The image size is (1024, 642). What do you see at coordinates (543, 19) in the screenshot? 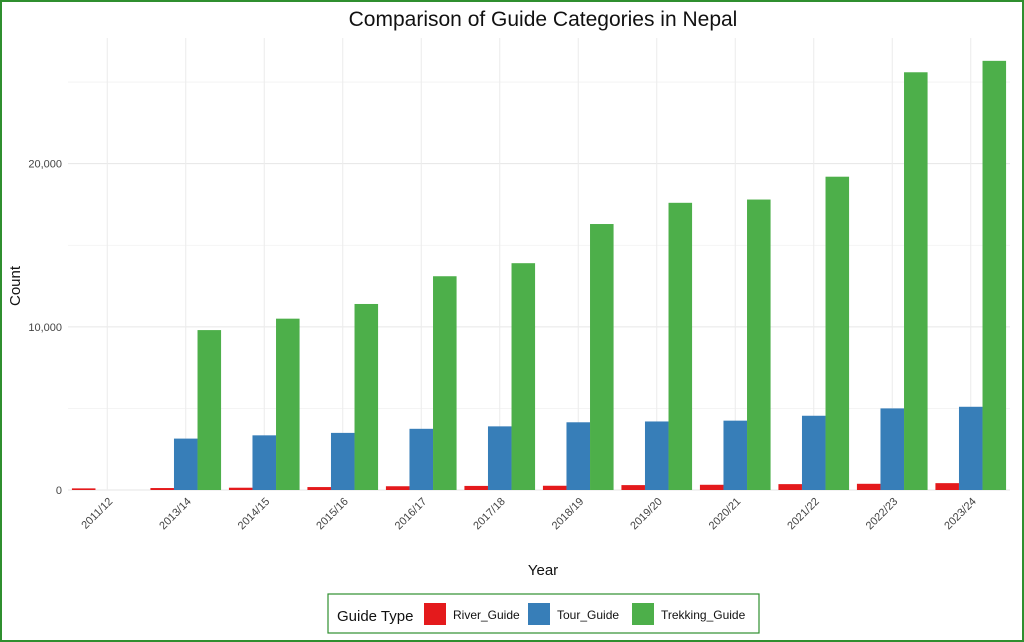
I see `chart-title: Comparison of Guide Categories in Nepal` at bounding box center [543, 19].